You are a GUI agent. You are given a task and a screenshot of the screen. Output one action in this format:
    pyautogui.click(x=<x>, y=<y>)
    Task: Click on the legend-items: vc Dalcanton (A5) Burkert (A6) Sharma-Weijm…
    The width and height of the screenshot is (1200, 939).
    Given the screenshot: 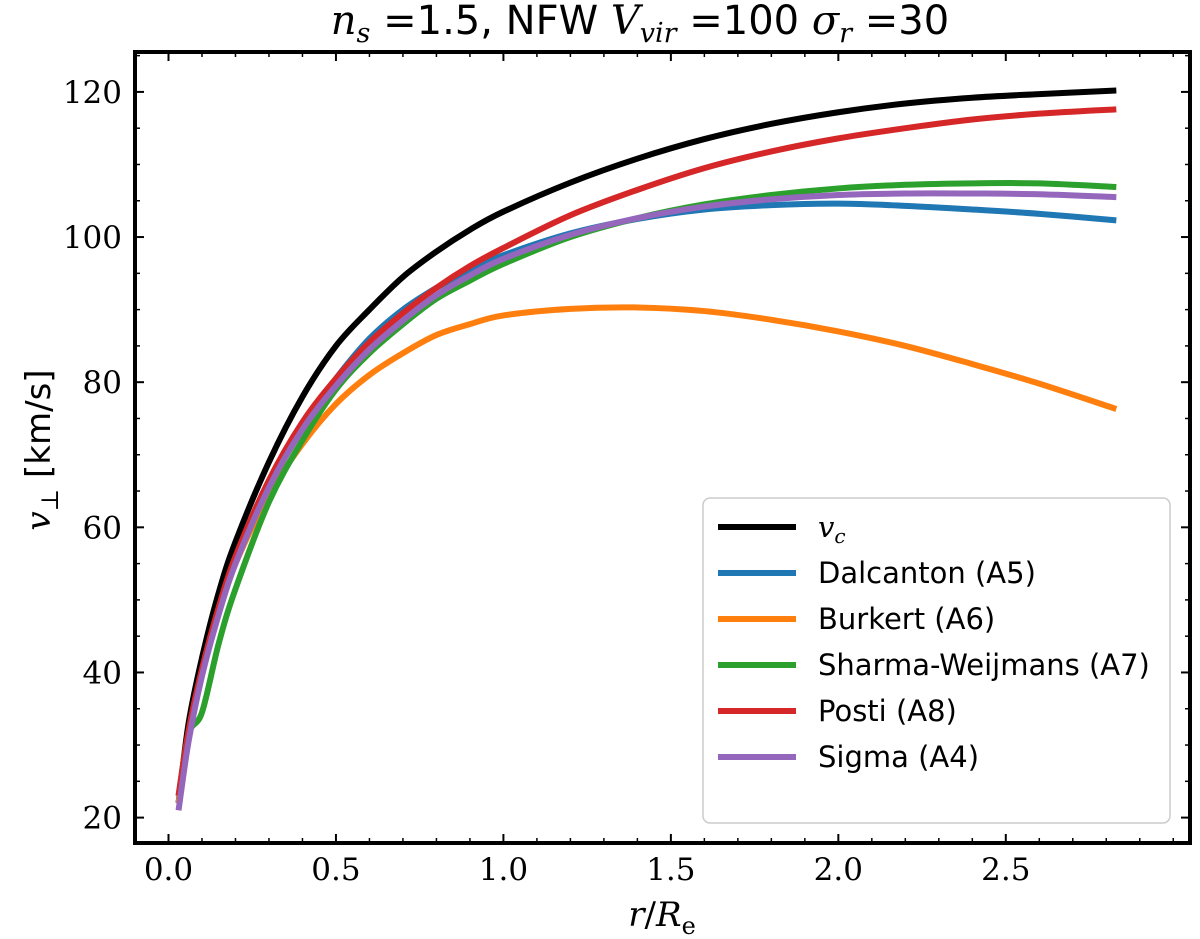 What is the action you would take?
    pyautogui.click(x=934, y=642)
    